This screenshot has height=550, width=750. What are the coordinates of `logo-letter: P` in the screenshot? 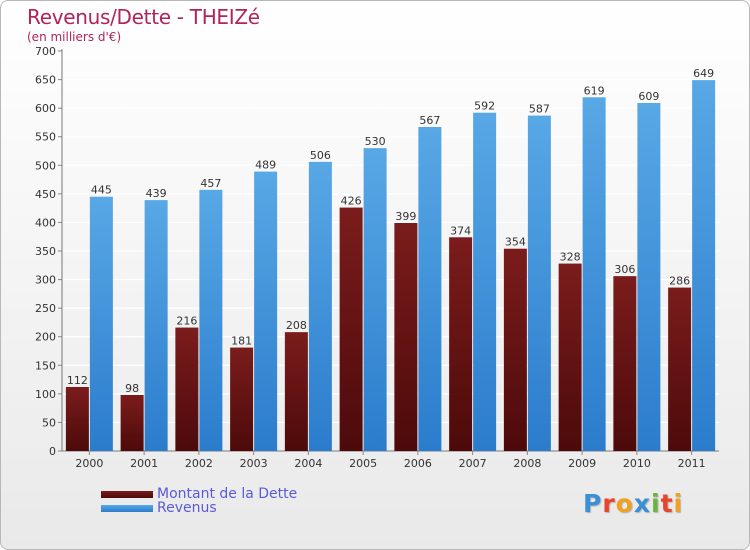 It's located at (593, 503).